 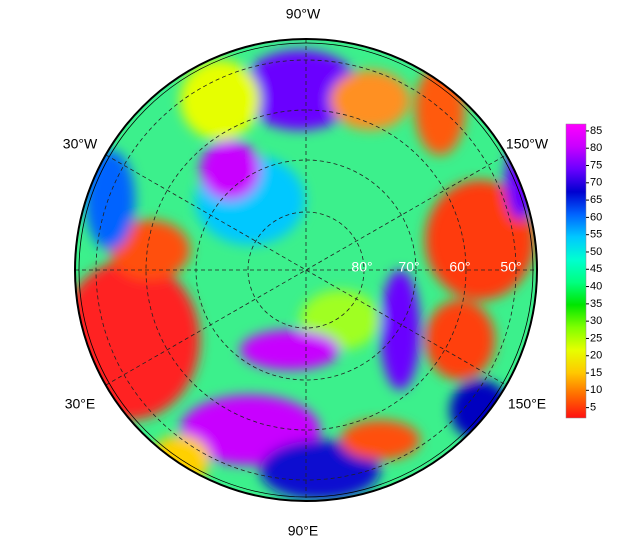 What do you see at coordinates (596, 269) in the screenshot?
I see `colorbar-tick-label: 45` at bounding box center [596, 269].